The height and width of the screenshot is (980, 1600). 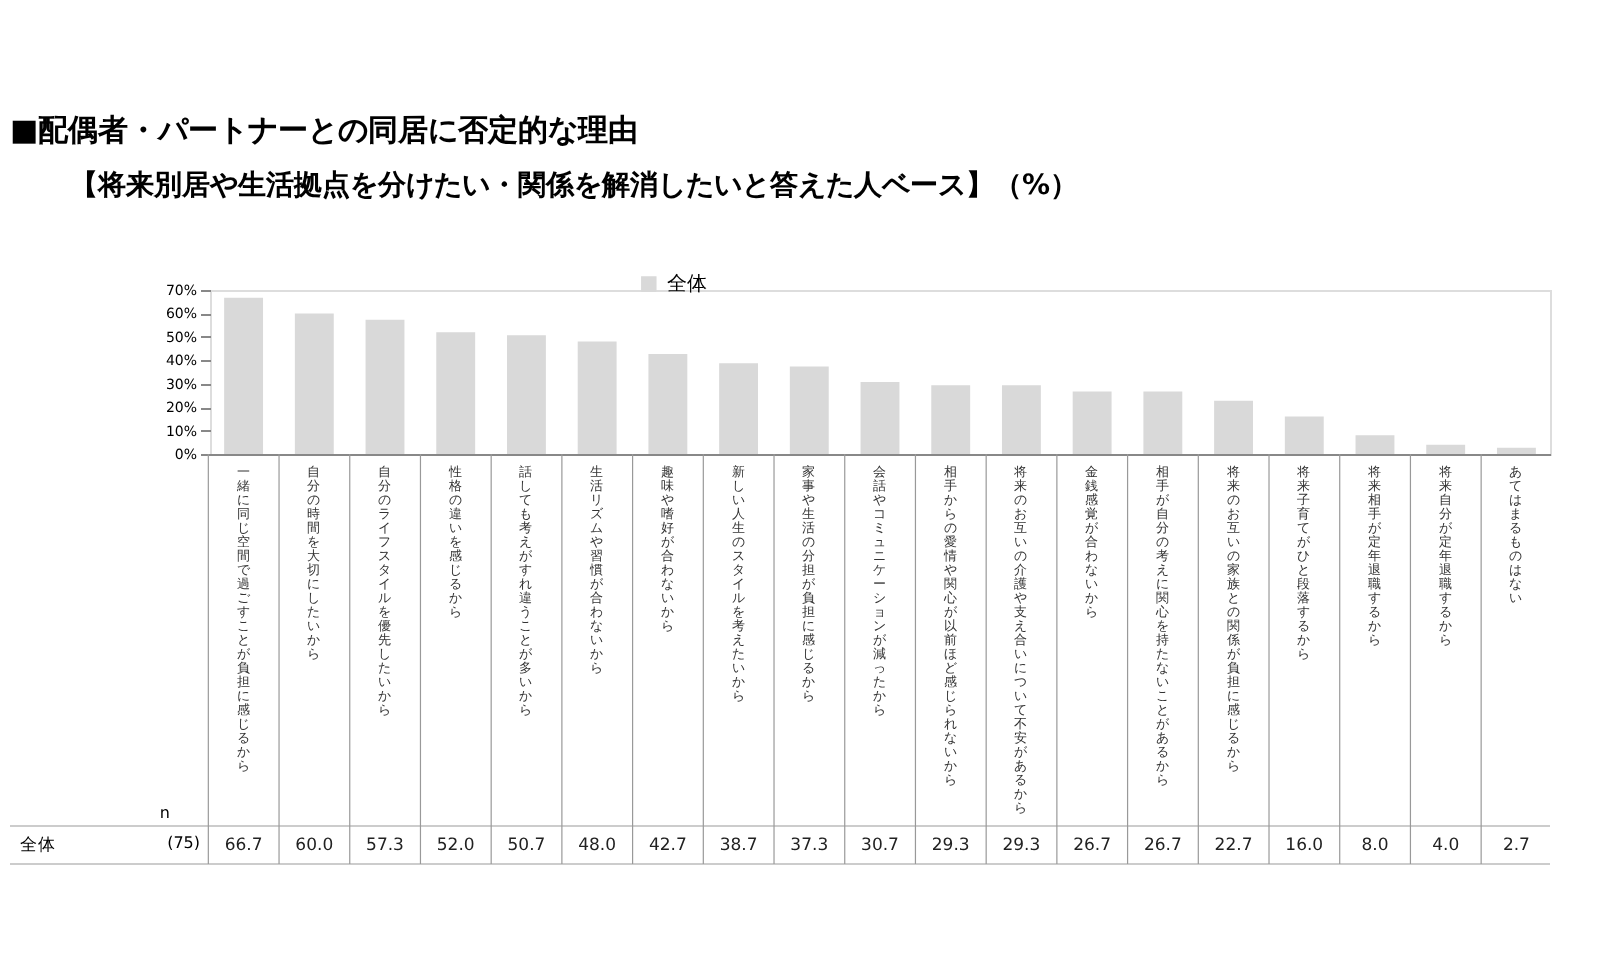 I want to click on chart-subtitle: 【将来別居や生活拠点を分けたい・関係を解消したいと答えた人ベース】（%）, so click(x=574, y=186).